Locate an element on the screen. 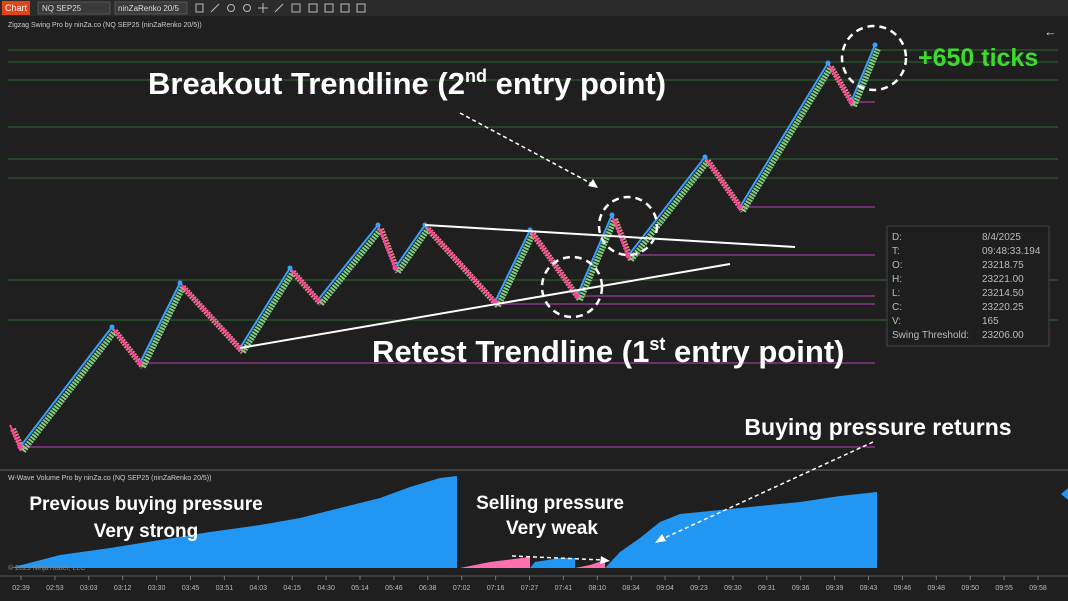  toolbar is located at coordinates (534, 8).